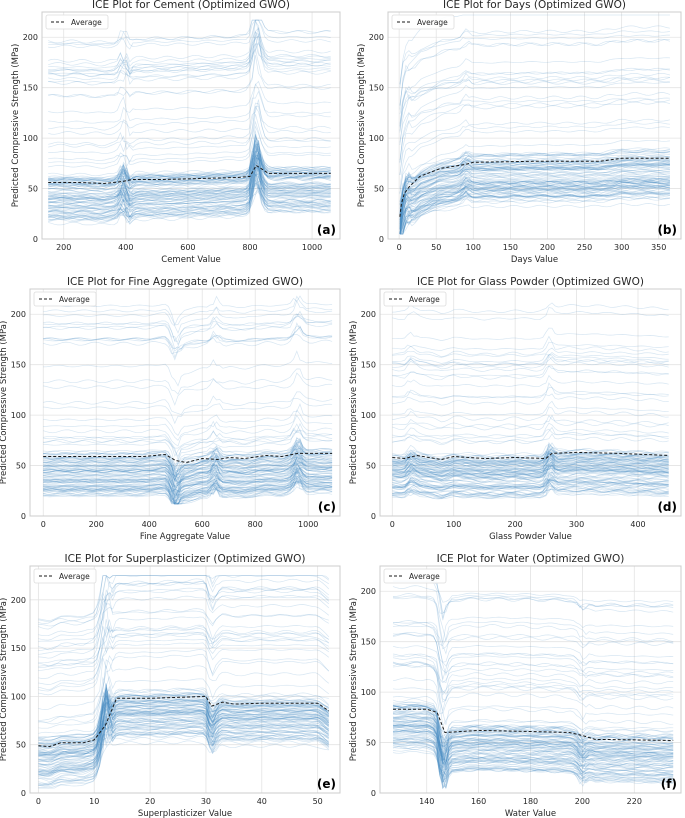 The image size is (685, 818). I want to click on x-tick-label: 50, so click(318, 801).